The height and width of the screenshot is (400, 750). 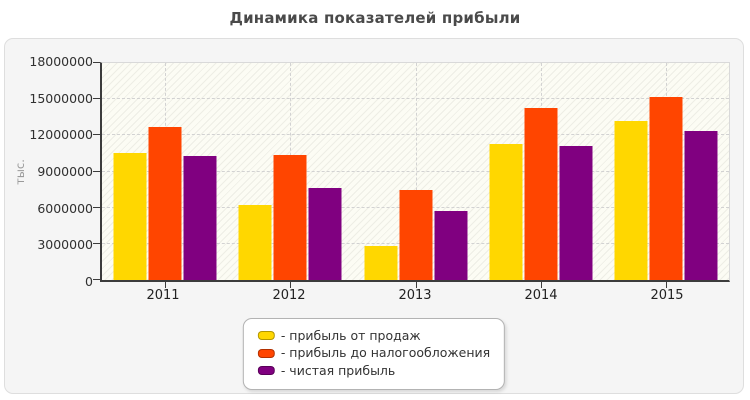 I want to click on bar-group-2013, so click(x=415, y=171).